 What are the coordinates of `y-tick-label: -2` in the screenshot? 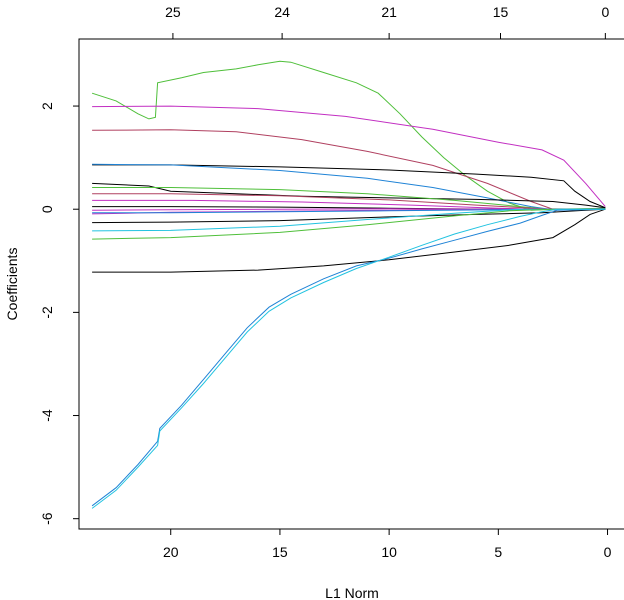 It's located at (47, 312).